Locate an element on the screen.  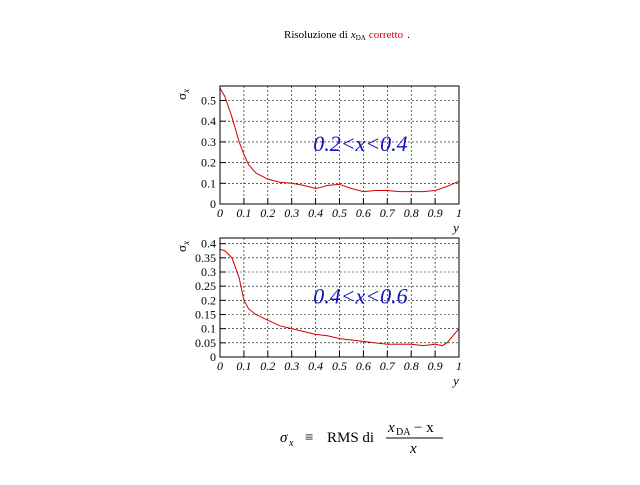
title-subscript: DA is located at coordinates (361, 38).